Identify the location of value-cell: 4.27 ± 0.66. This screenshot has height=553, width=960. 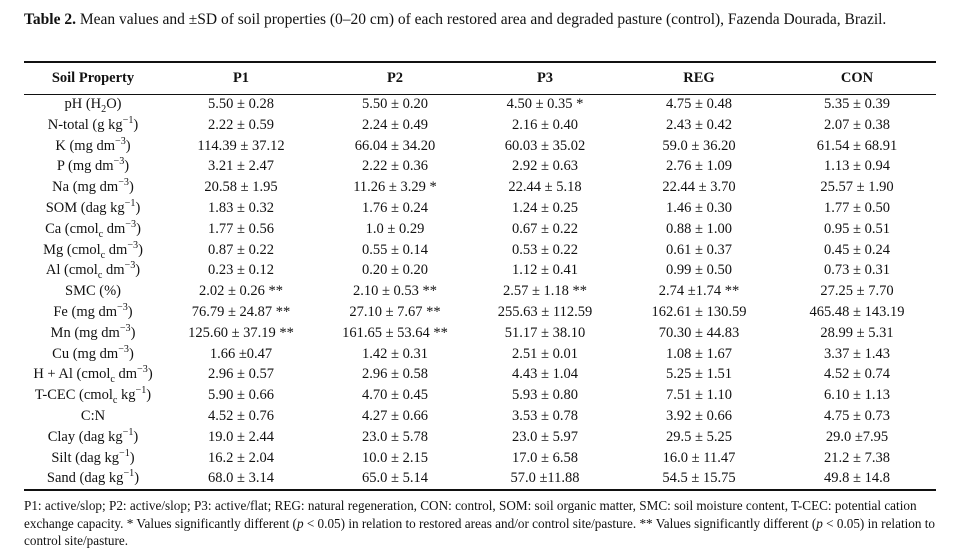
(395, 415).